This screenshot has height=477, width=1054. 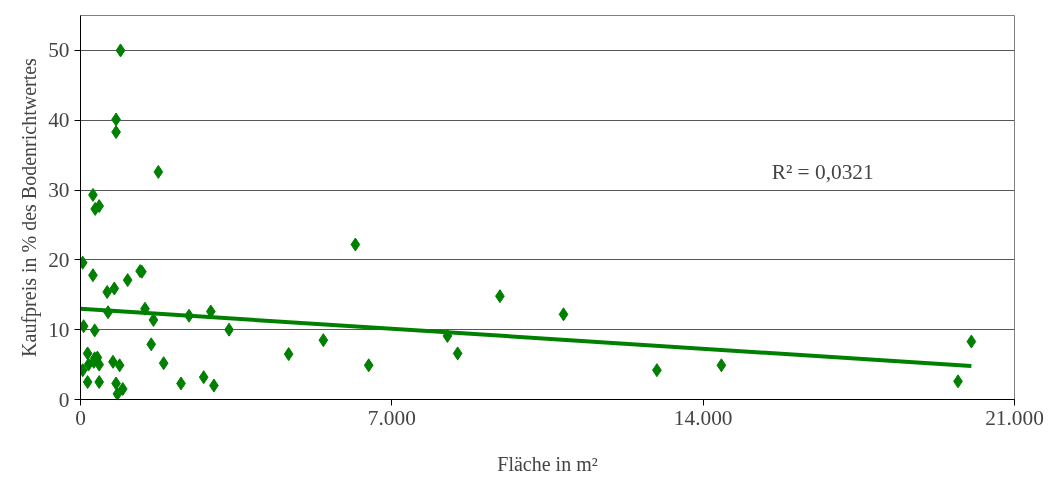 I want to click on y-tick-label: 0, so click(x=64, y=399).